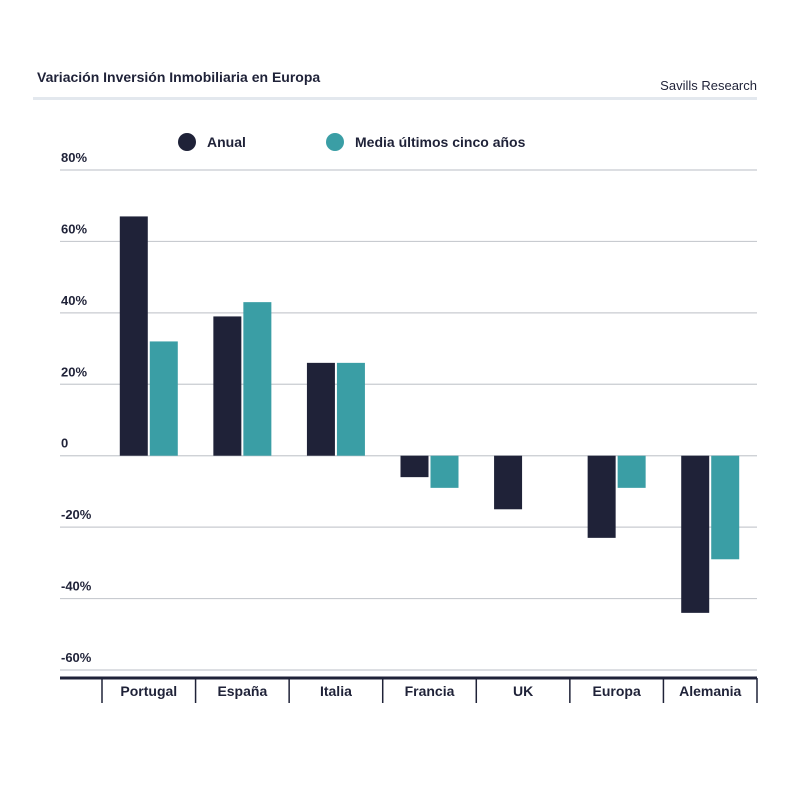 Image resolution: width=794 pixels, height=792 pixels. What do you see at coordinates (508, 482) in the screenshot?
I see `bar-uk-anual` at bounding box center [508, 482].